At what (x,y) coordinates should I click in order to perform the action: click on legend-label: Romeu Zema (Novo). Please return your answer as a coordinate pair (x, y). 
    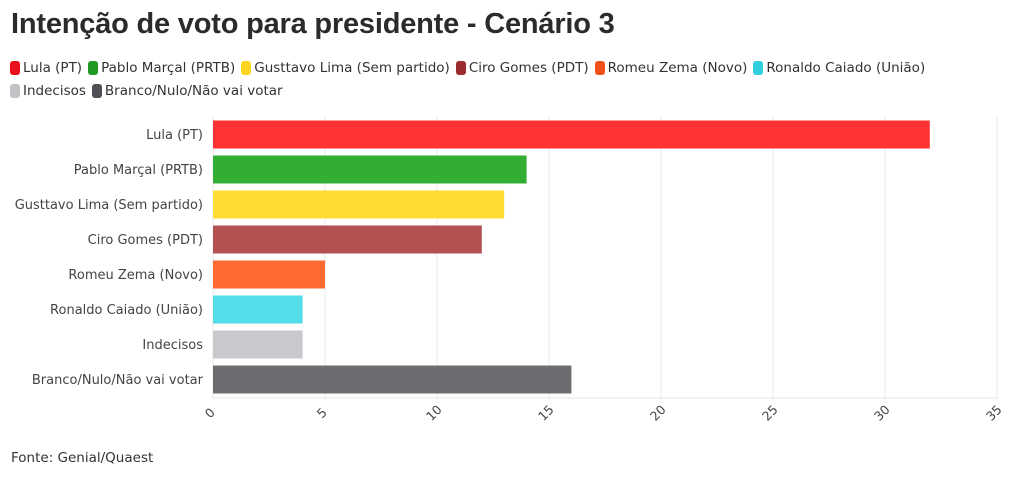
    Looking at the image, I should click on (677, 68).